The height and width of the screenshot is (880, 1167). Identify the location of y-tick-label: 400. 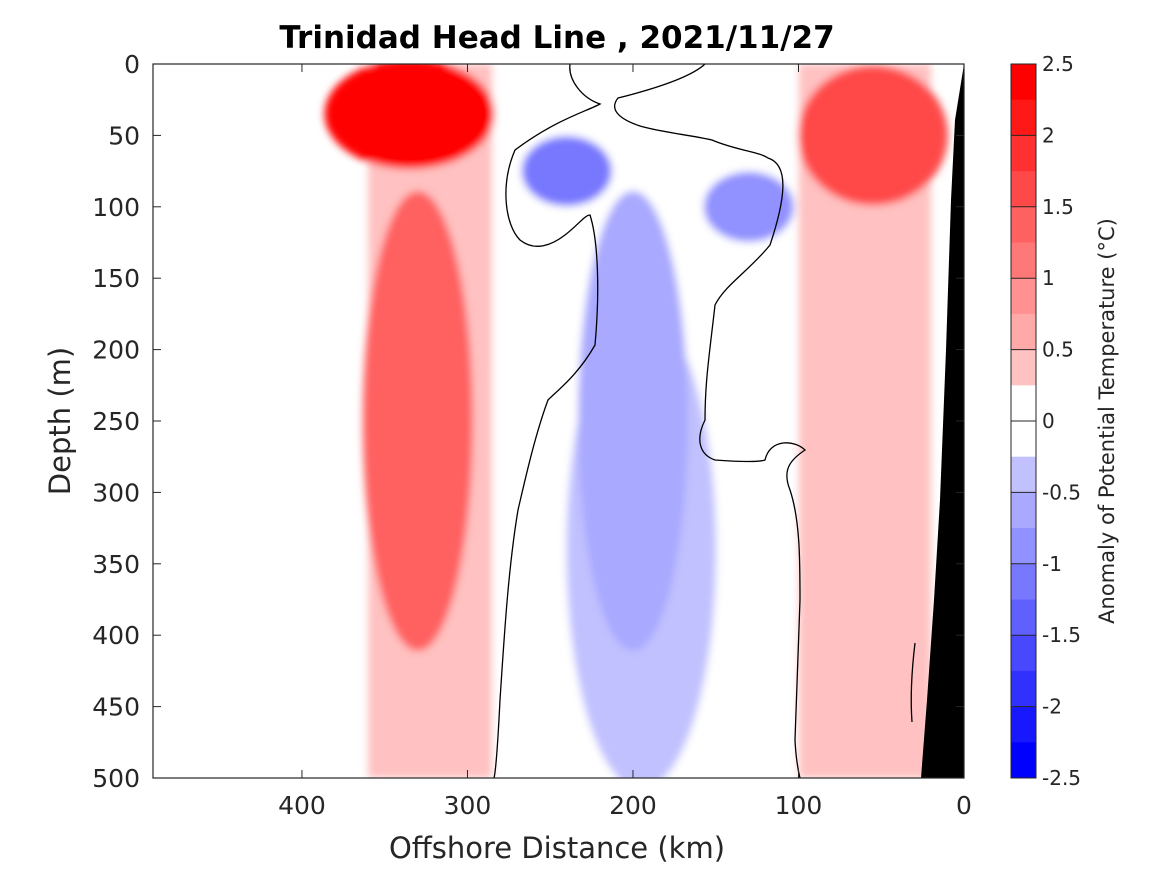
(116, 635).